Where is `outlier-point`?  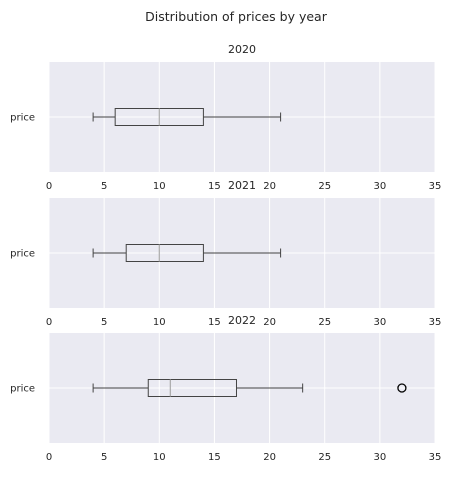 outlier-point is located at coordinates (402, 388).